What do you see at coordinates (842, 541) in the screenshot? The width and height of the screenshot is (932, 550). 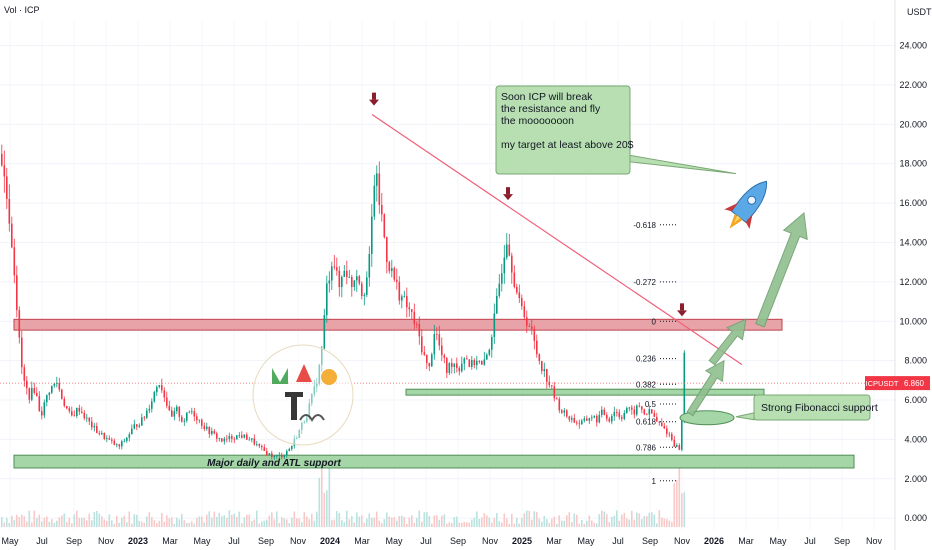 I see `x-tick-label: Sep` at bounding box center [842, 541].